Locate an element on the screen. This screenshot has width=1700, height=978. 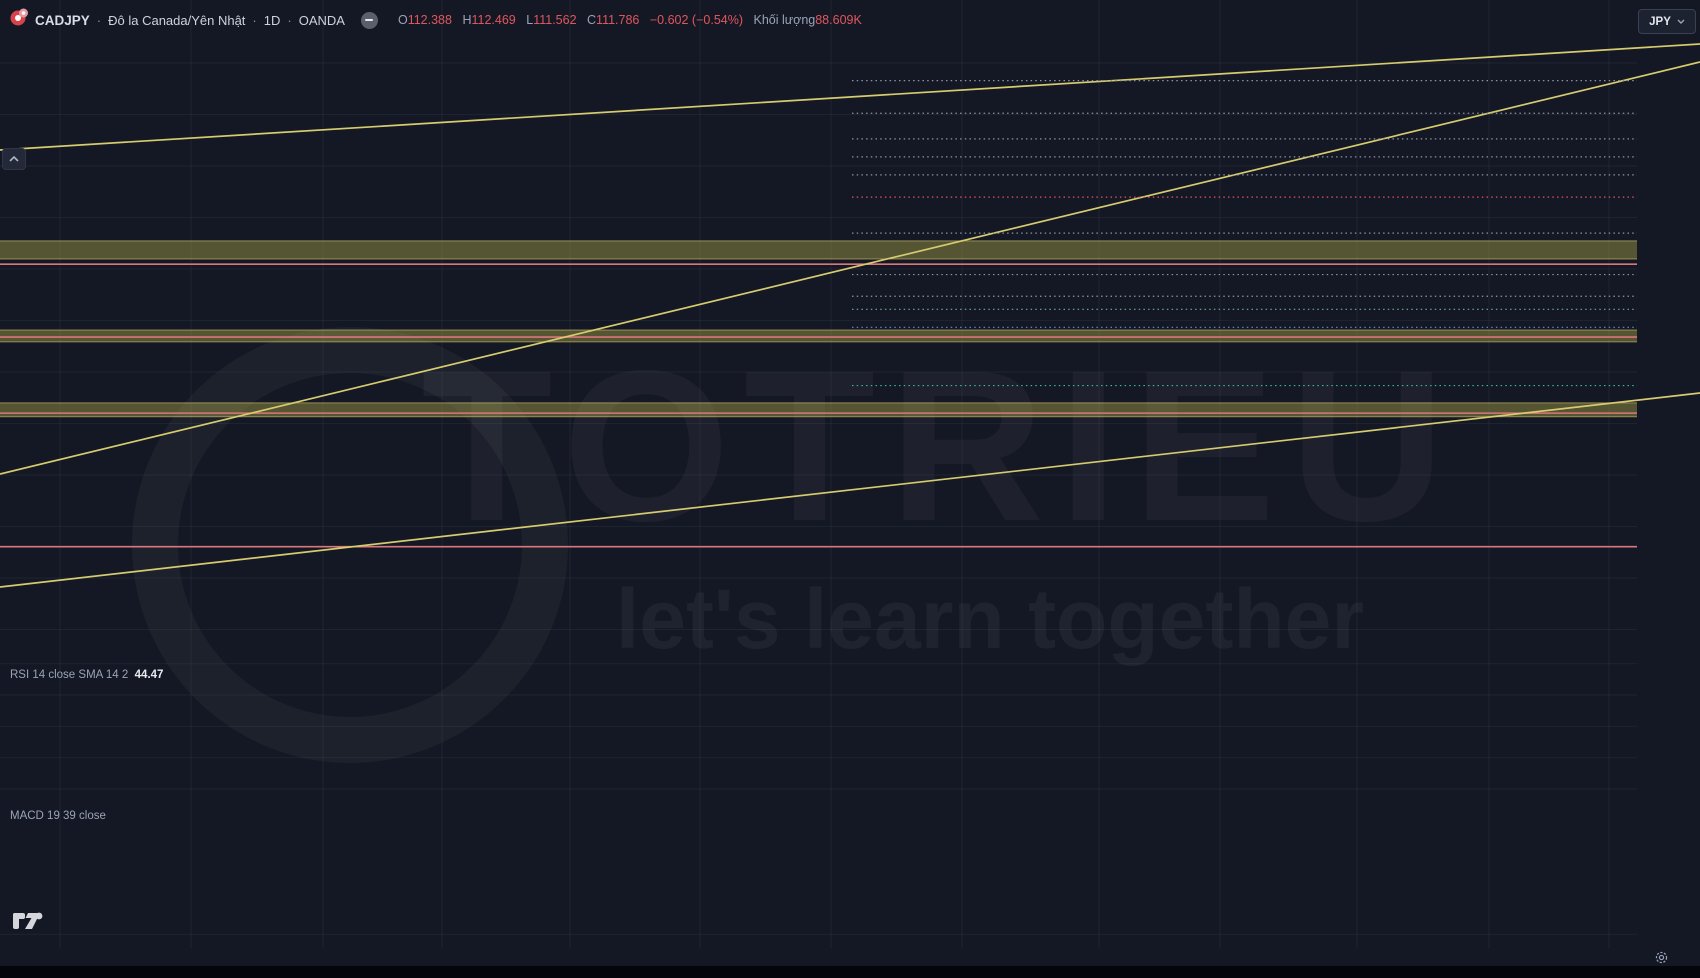
broker-logo-icon is located at coordinates (19, 20).